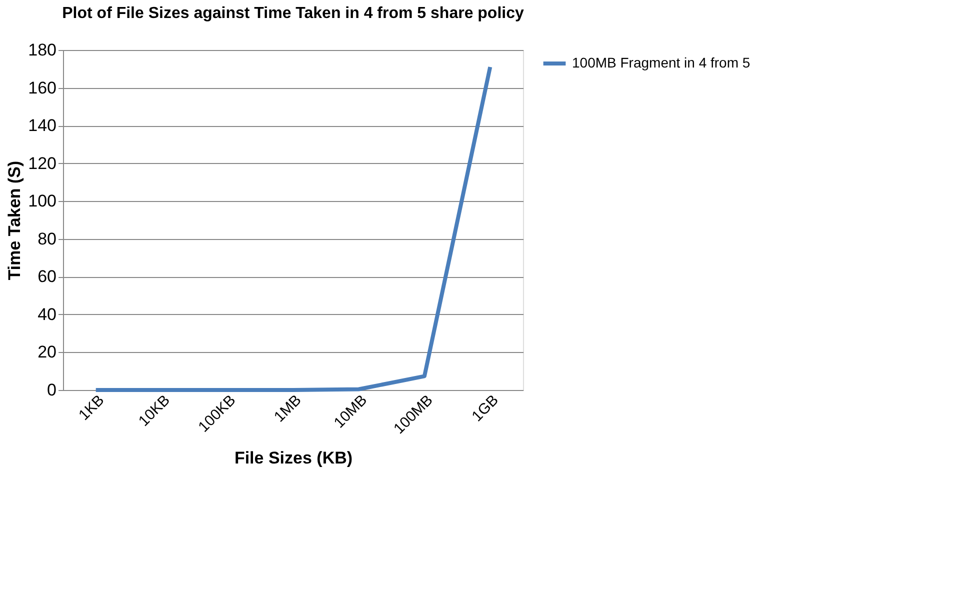 The height and width of the screenshot is (595, 967). Describe the element at coordinates (47, 276) in the screenshot. I see `y-tick-label: 60` at that location.